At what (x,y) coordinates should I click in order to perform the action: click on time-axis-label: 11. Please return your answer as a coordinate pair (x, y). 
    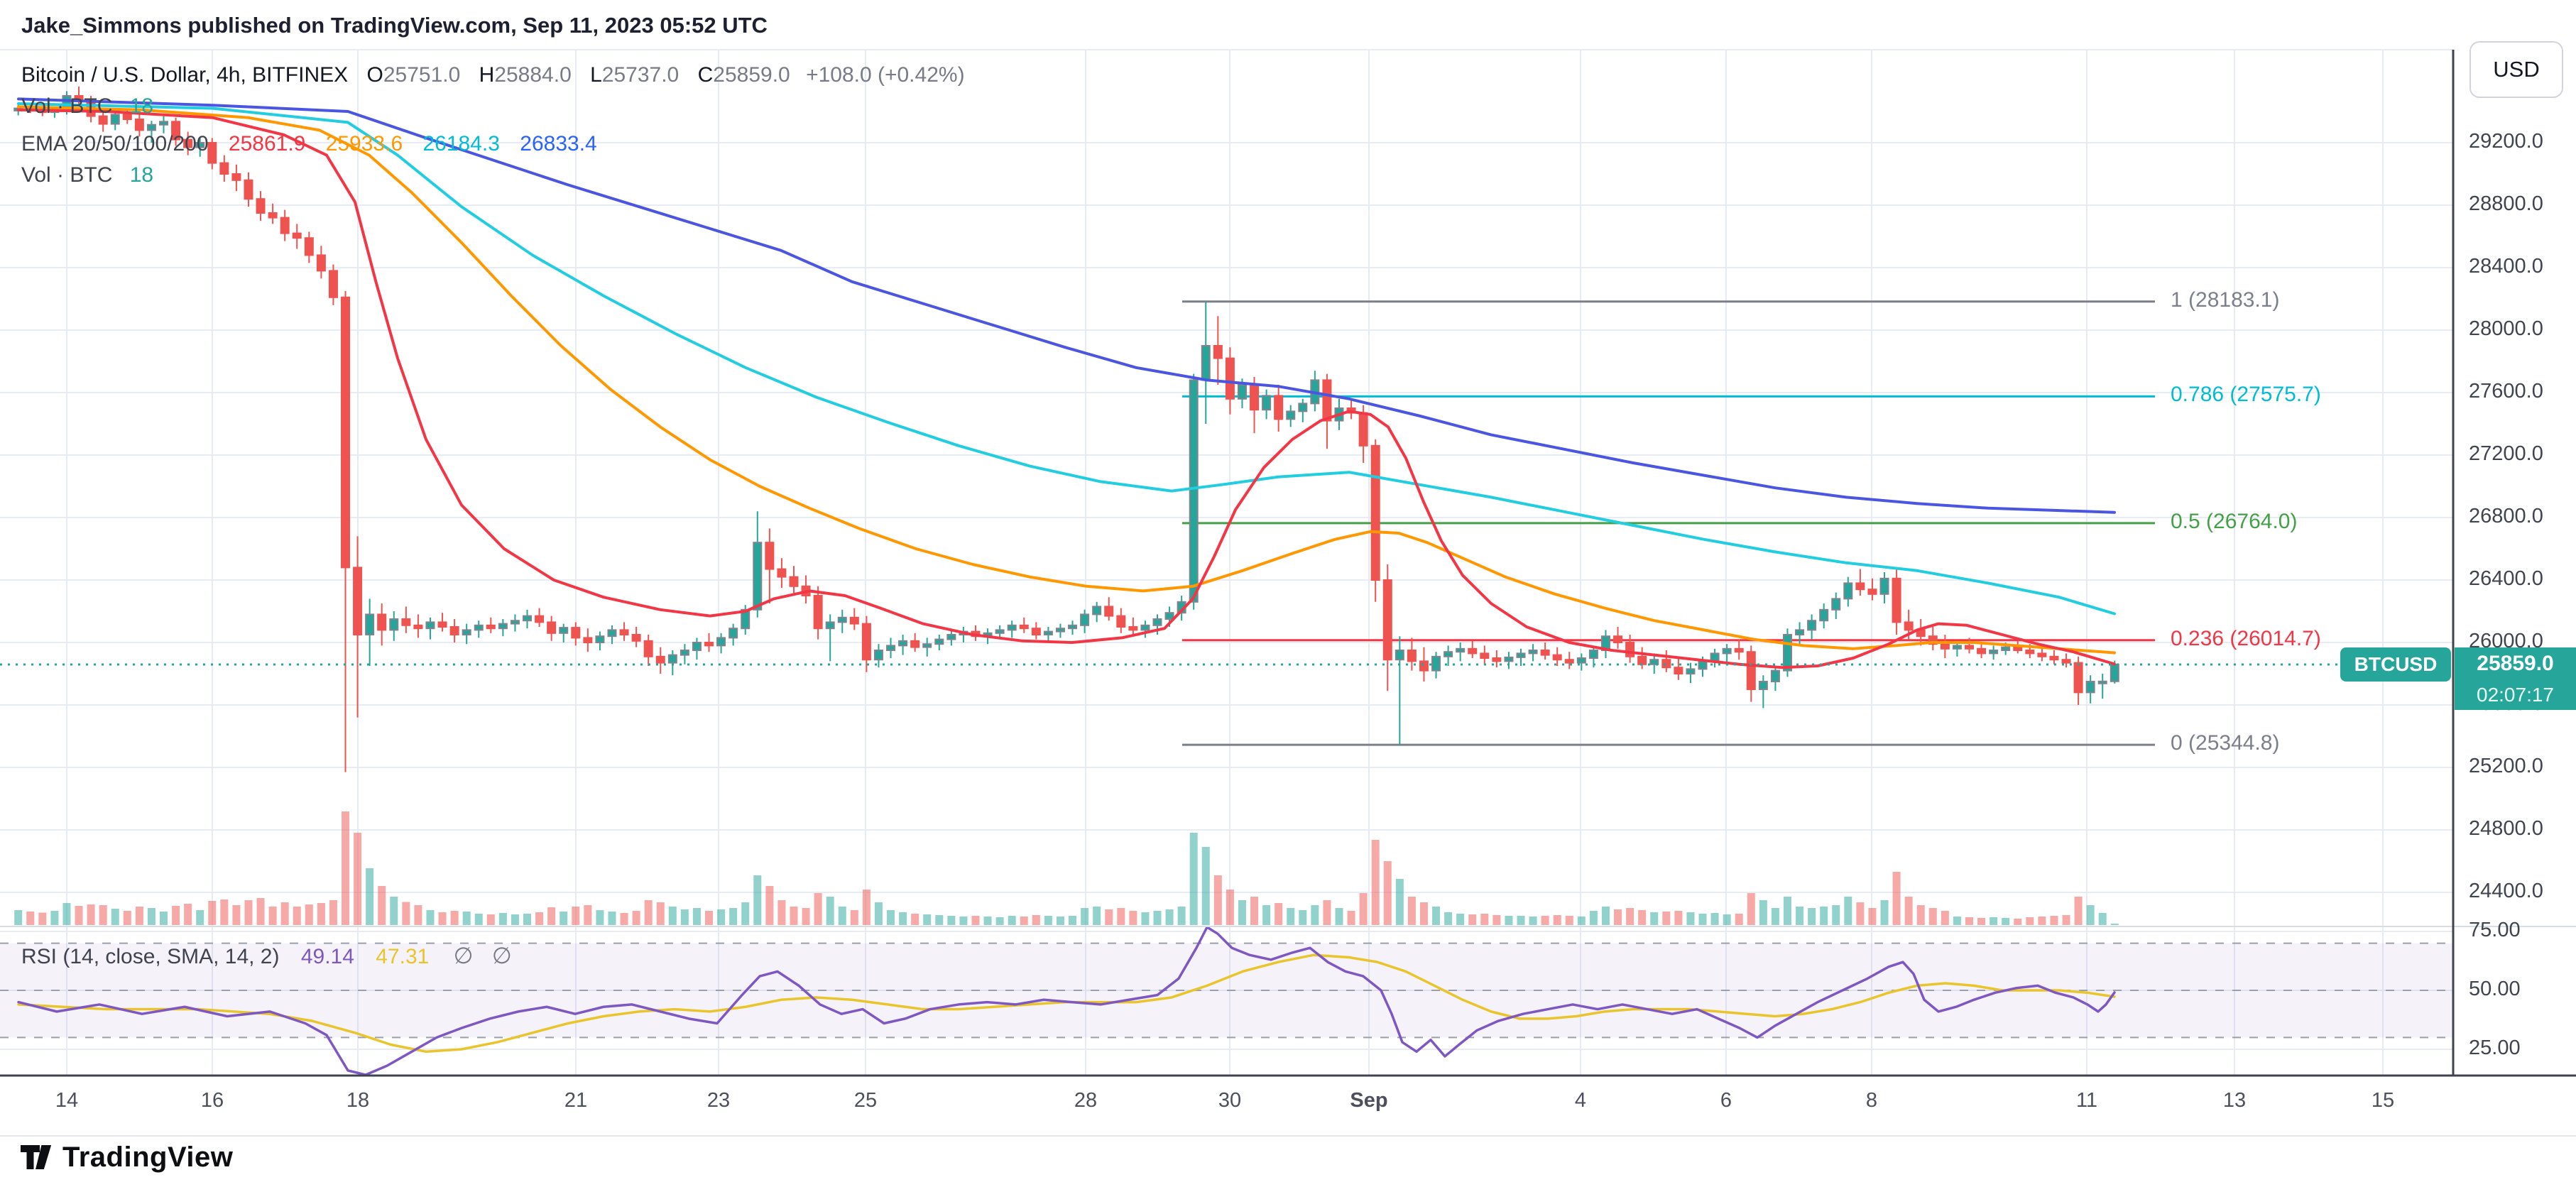
    Looking at the image, I should click on (2086, 1100).